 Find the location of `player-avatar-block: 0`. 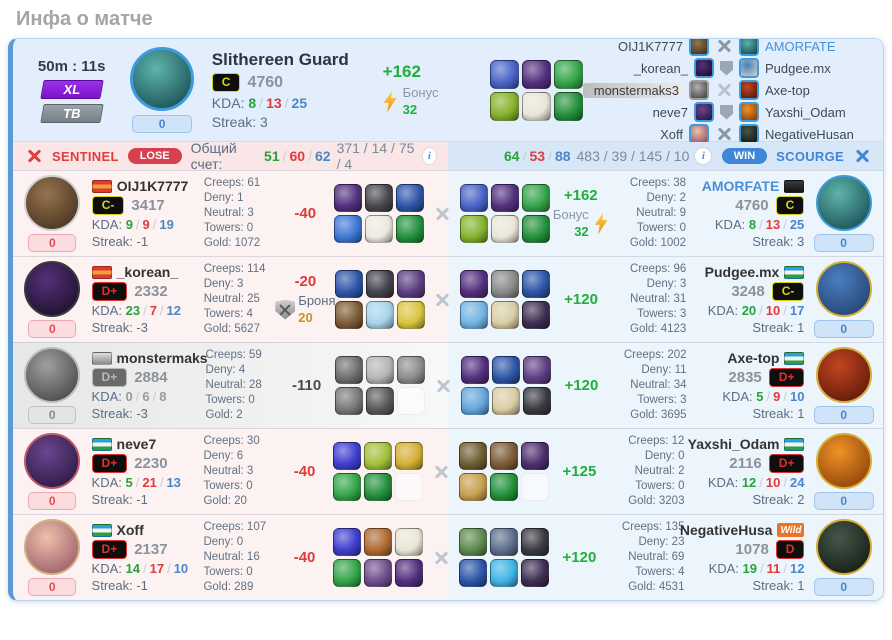

player-avatar-block: 0 is located at coordinates (843, 385).